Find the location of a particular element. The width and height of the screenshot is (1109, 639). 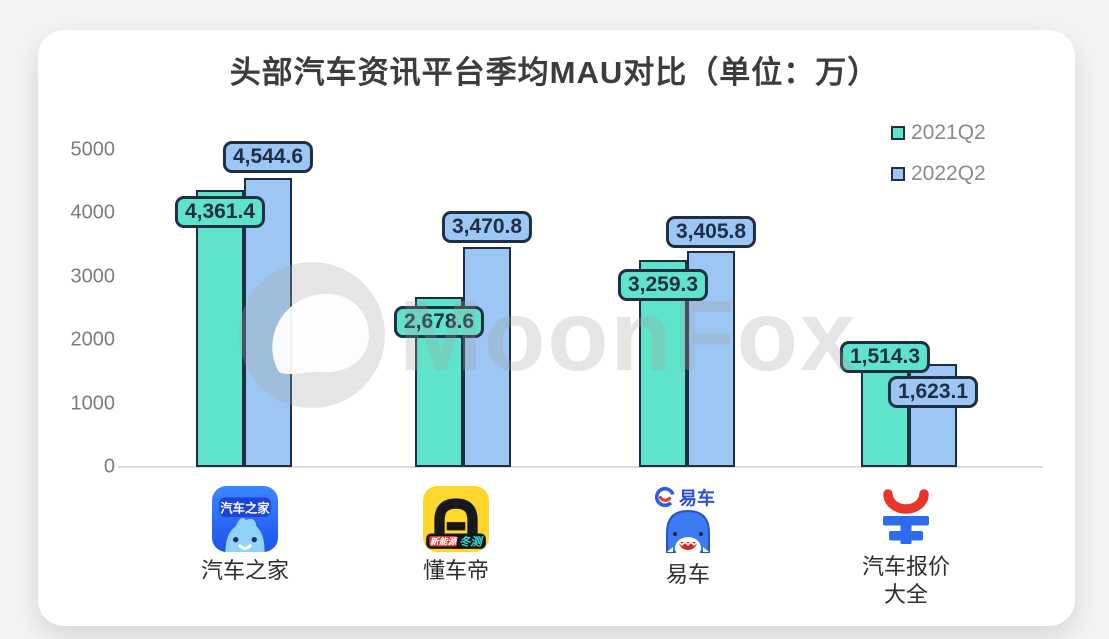

category-autohome: 汽车之家 汽车之家 is located at coordinates (245, 535).